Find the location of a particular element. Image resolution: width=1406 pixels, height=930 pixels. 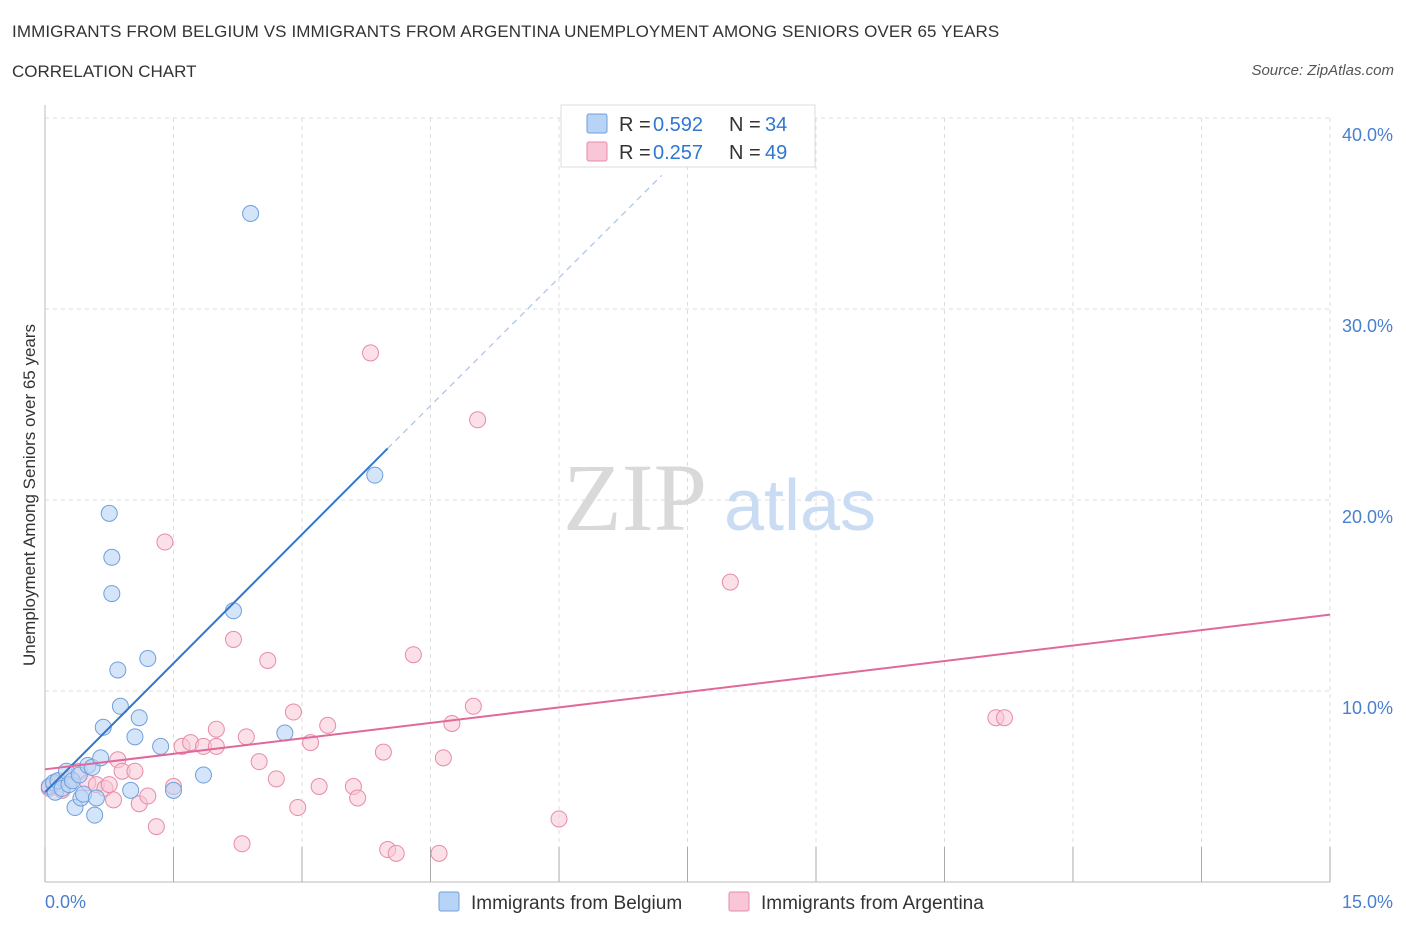

legend-r-value-belgium: 0.592 is located at coordinates (678, 125).